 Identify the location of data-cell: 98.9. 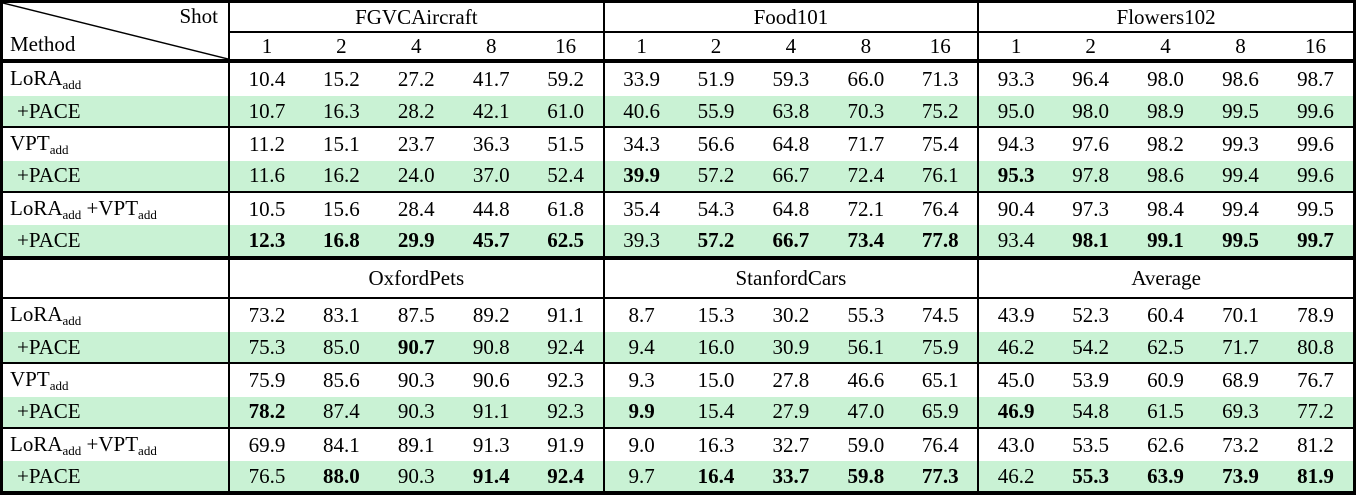
(1165, 110).